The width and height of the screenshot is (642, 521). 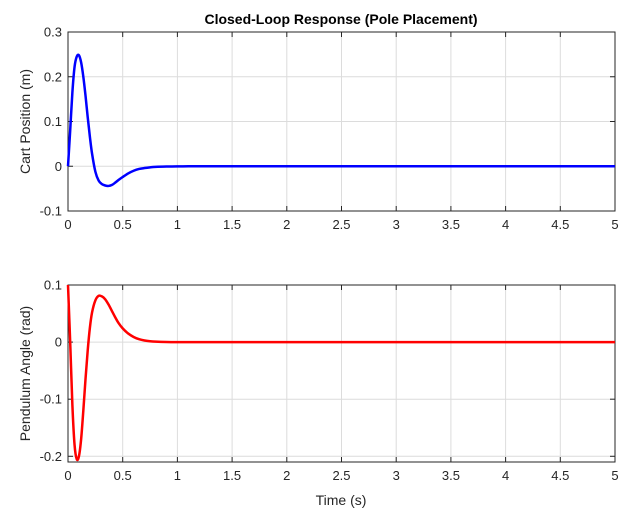 I want to click on y-tick-label: 0.3, so click(x=53, y=32).